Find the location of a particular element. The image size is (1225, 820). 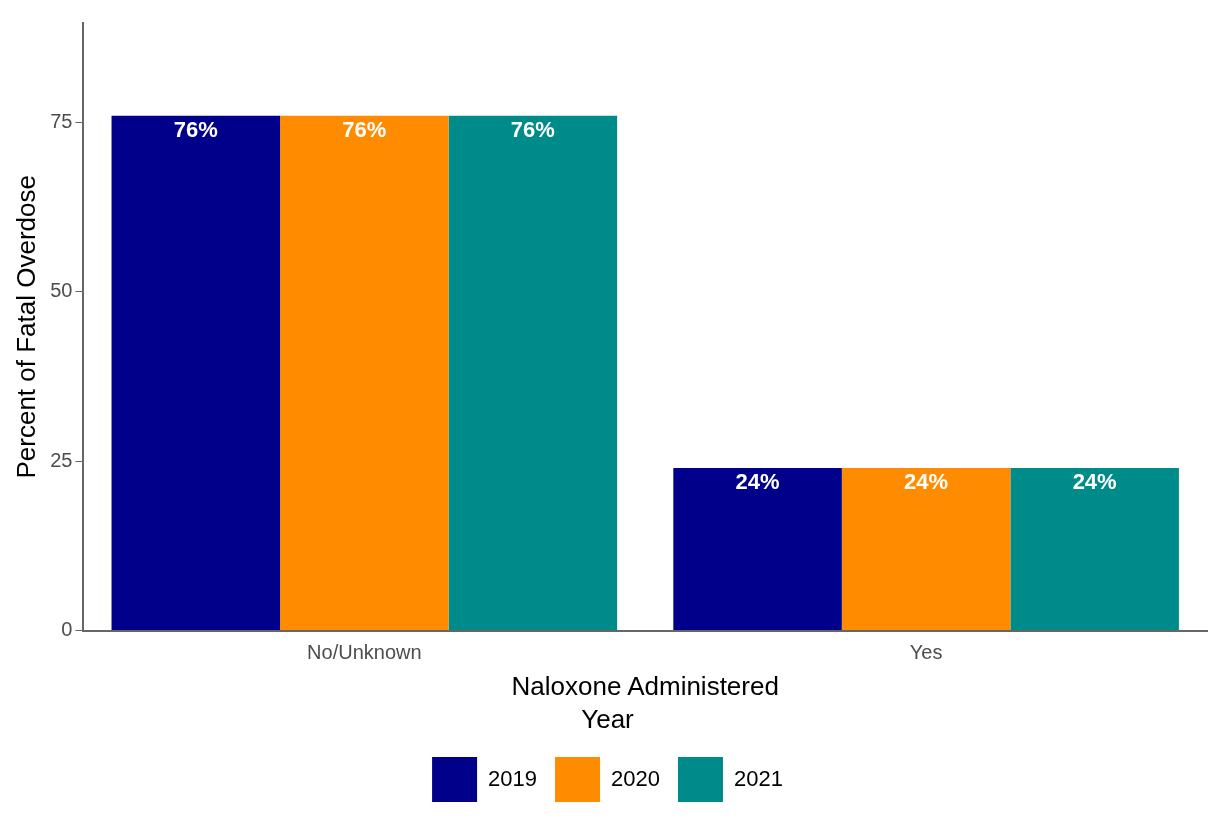

y-tick-label: 50 is located at coordinates (61, 290).